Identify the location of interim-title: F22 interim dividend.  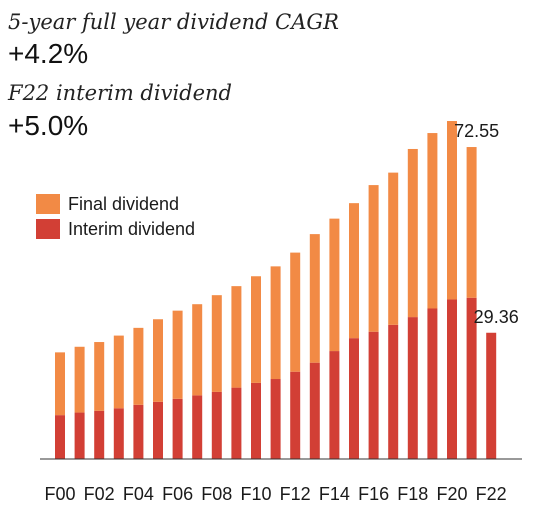
(120, 93).